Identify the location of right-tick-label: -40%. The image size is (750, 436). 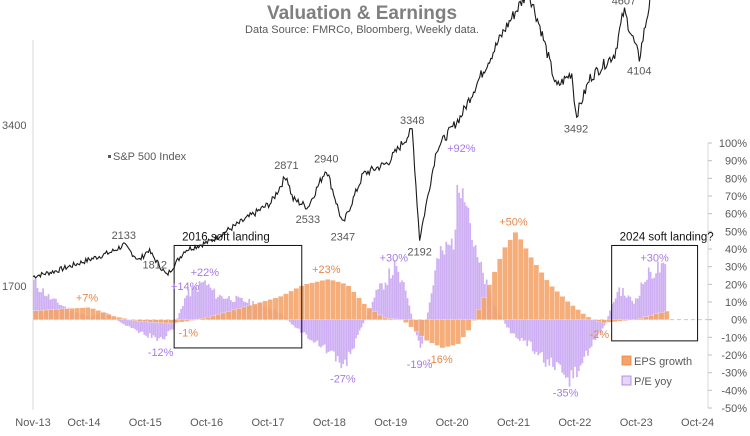
(734, 391).